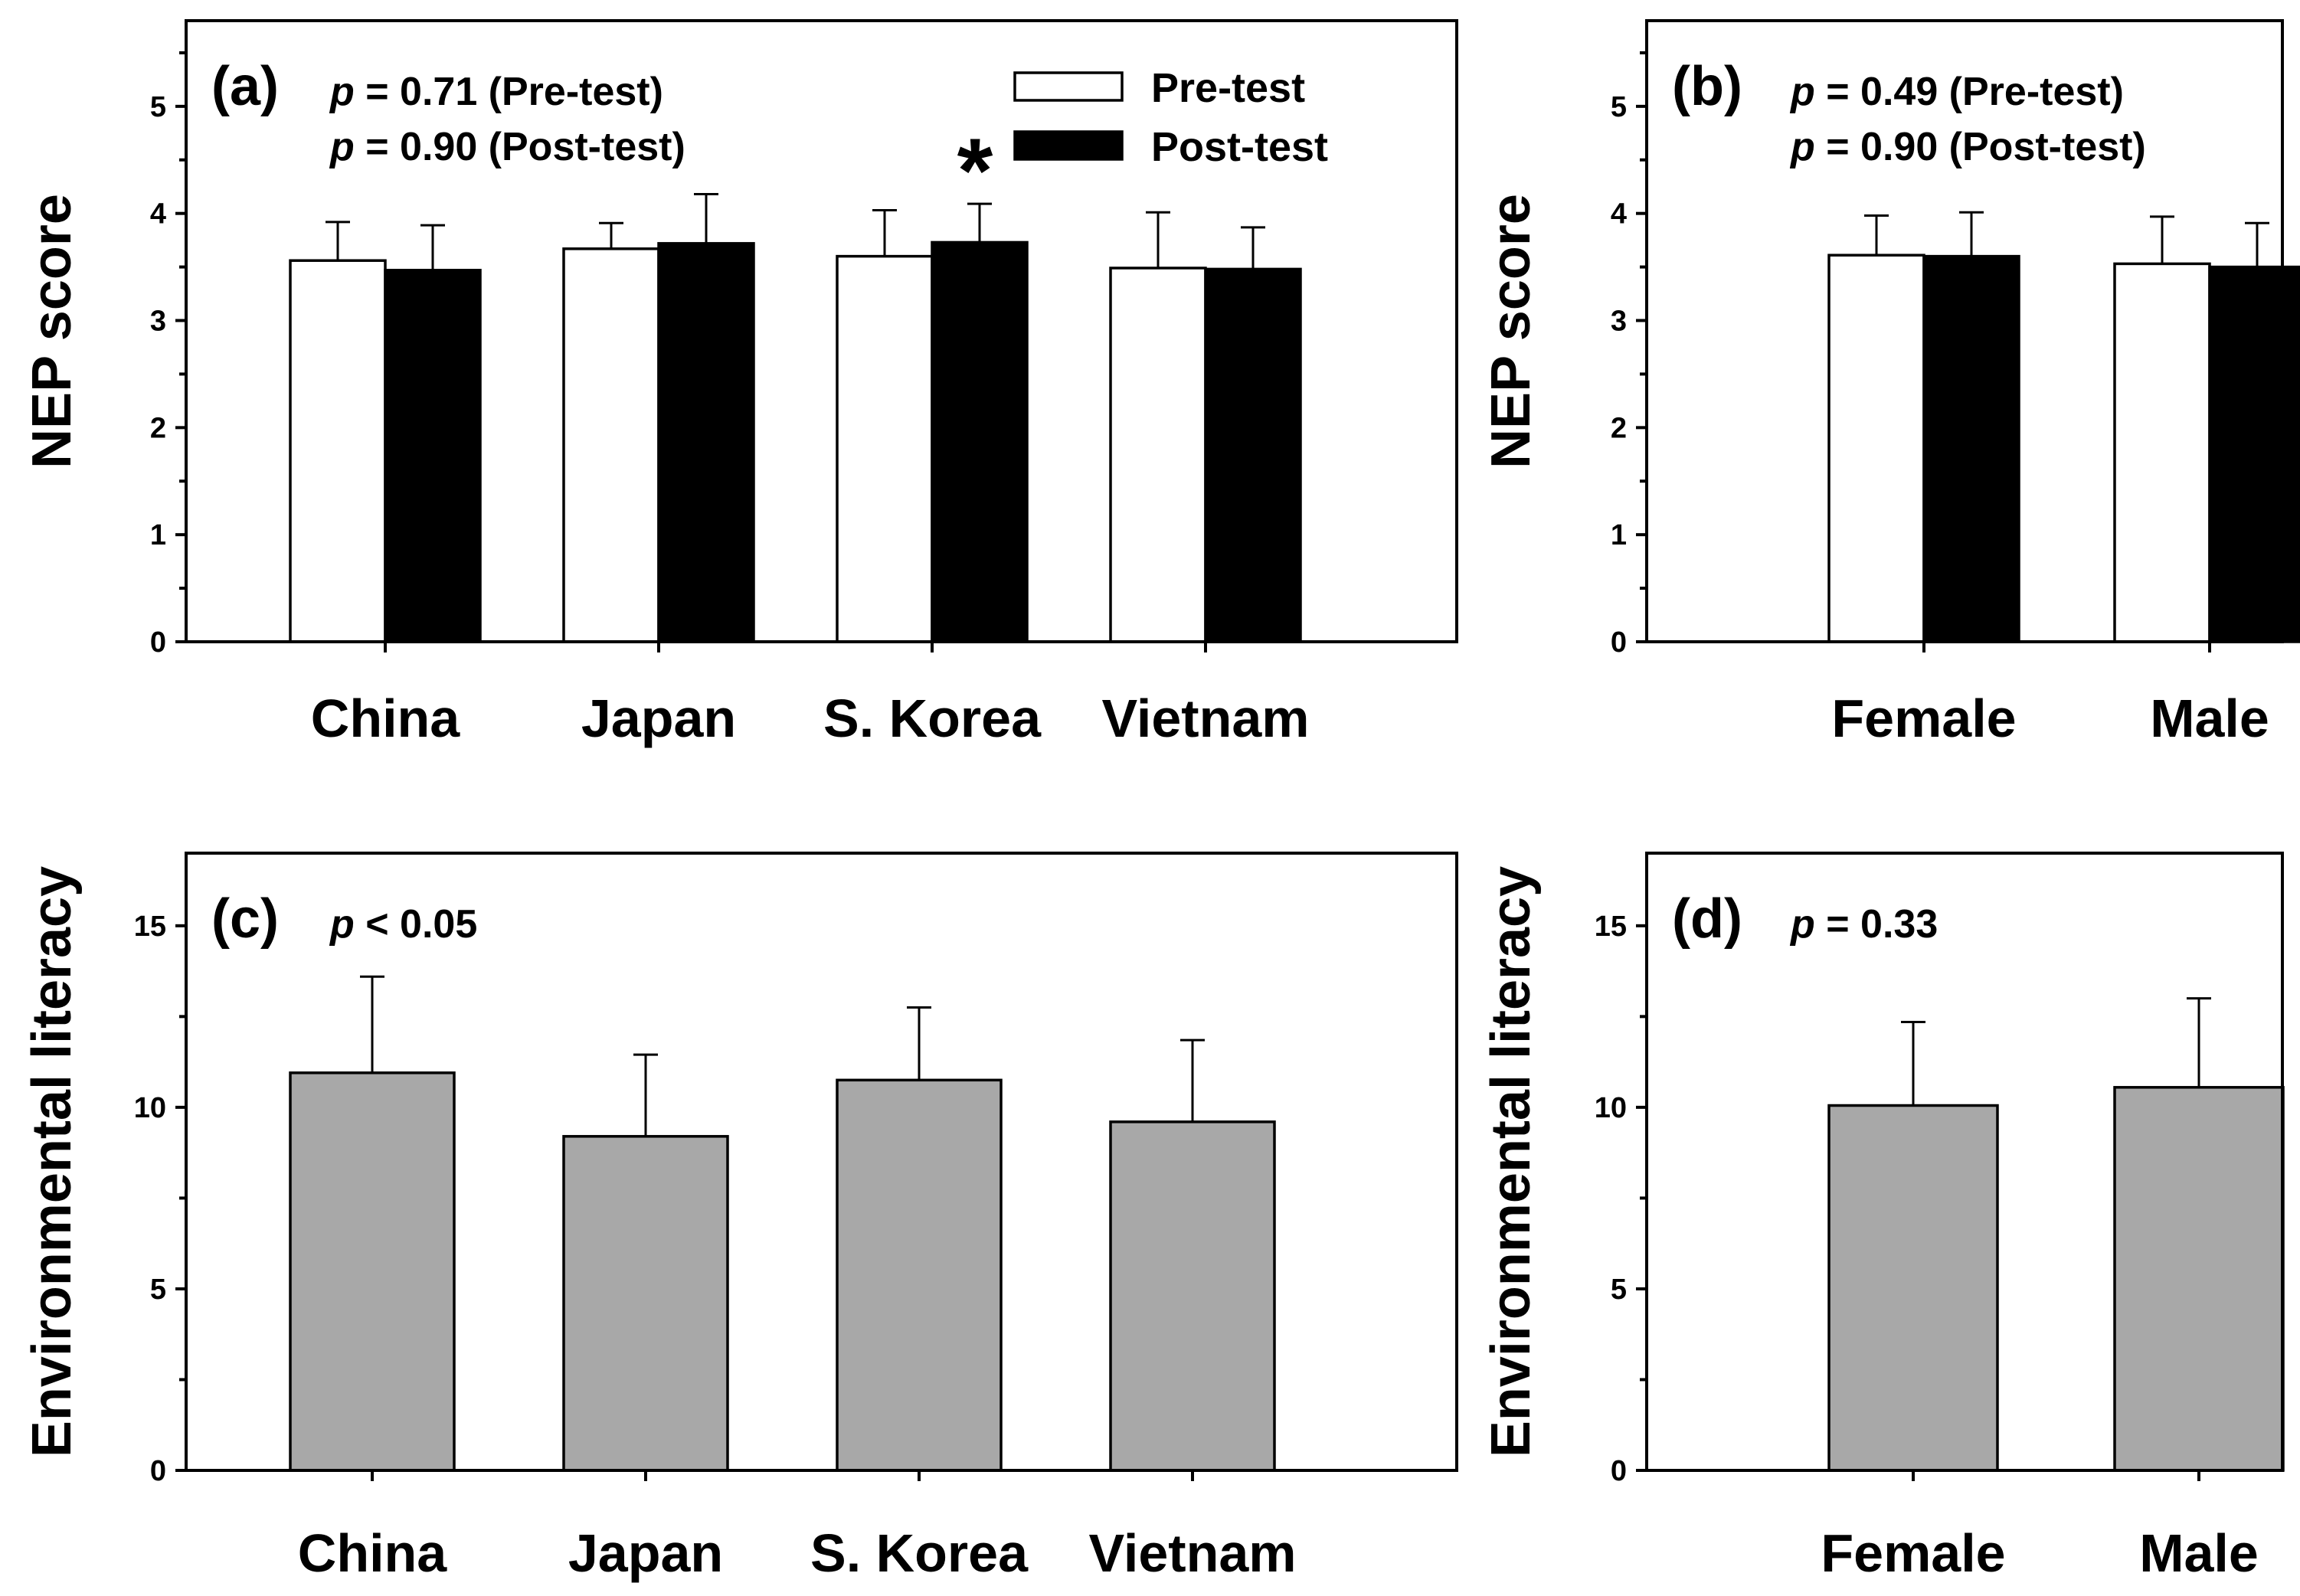  I want to click on p-value-text: p = 0.71 (Pre-test), so click(496, 92).